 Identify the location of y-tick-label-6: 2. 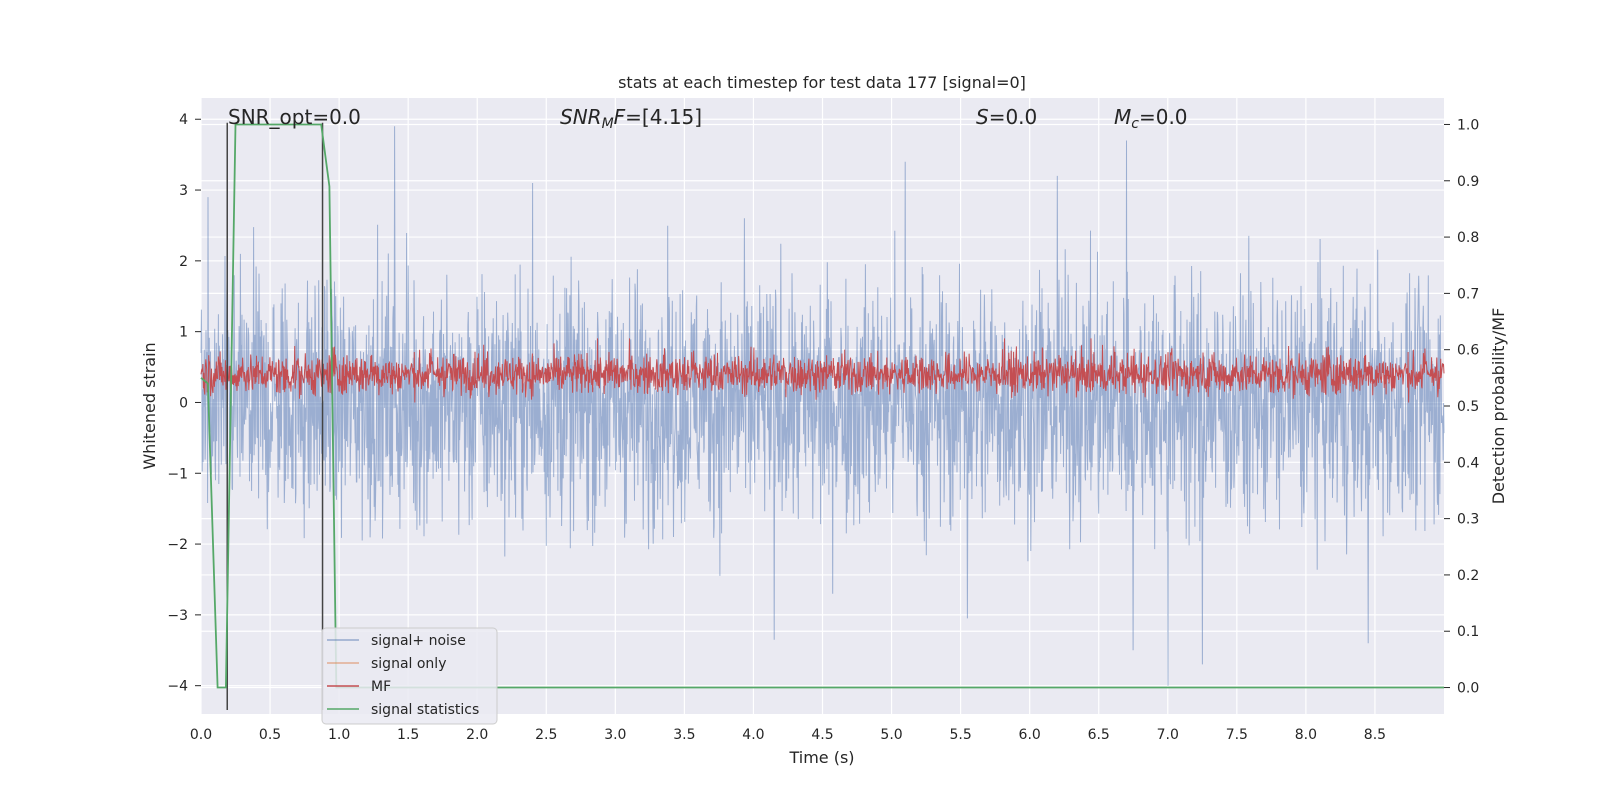
(183, 262).